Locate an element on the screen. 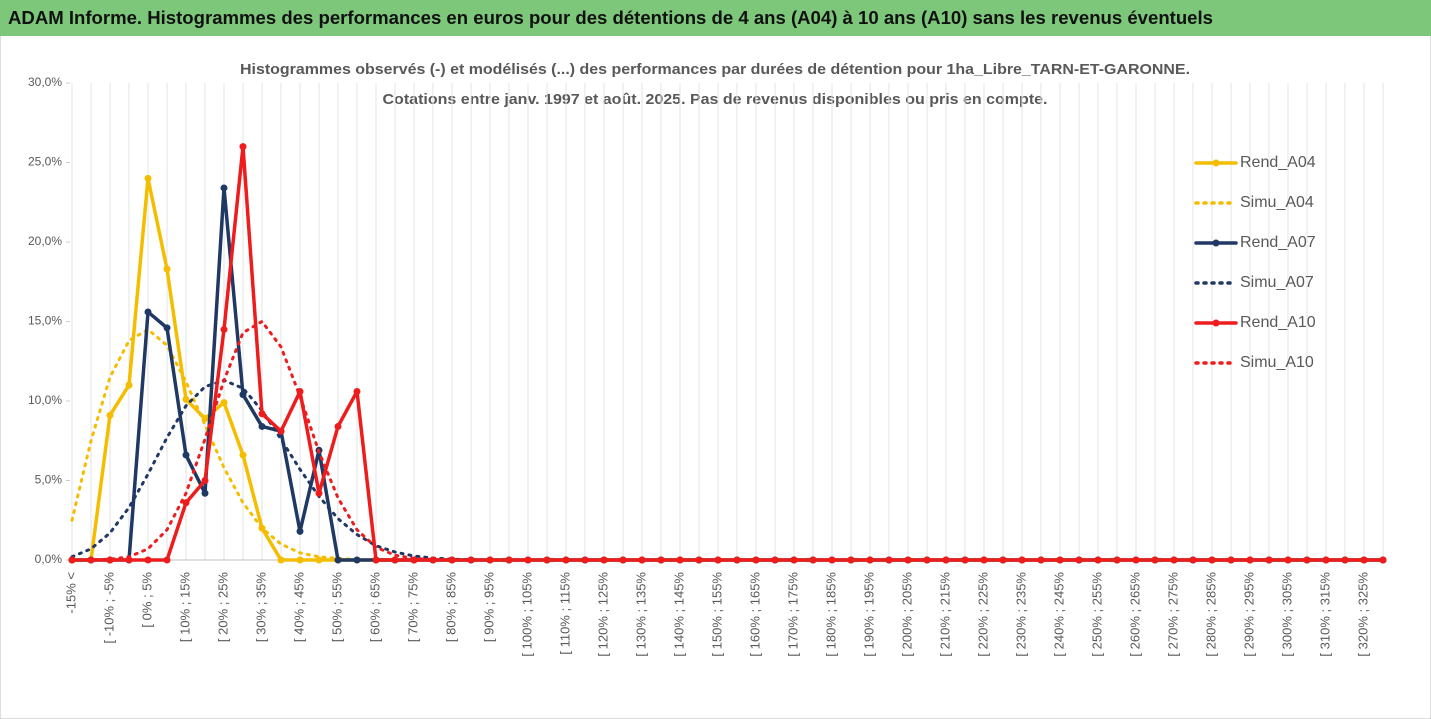 The height and width of the screenshot is (719, 1431). x-tick-label: [ 30% ; 35% is located at coordinates (260, 607).